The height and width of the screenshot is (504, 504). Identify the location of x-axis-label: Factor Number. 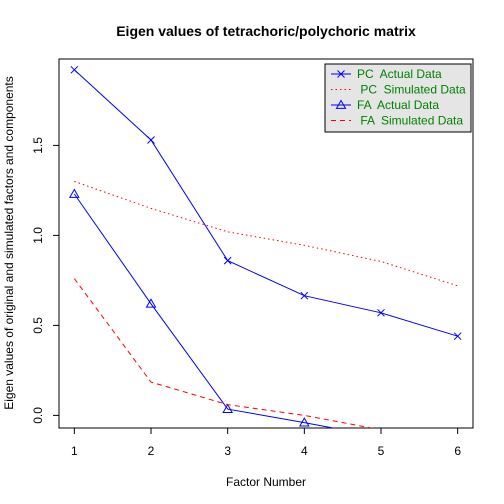
(266, 482).